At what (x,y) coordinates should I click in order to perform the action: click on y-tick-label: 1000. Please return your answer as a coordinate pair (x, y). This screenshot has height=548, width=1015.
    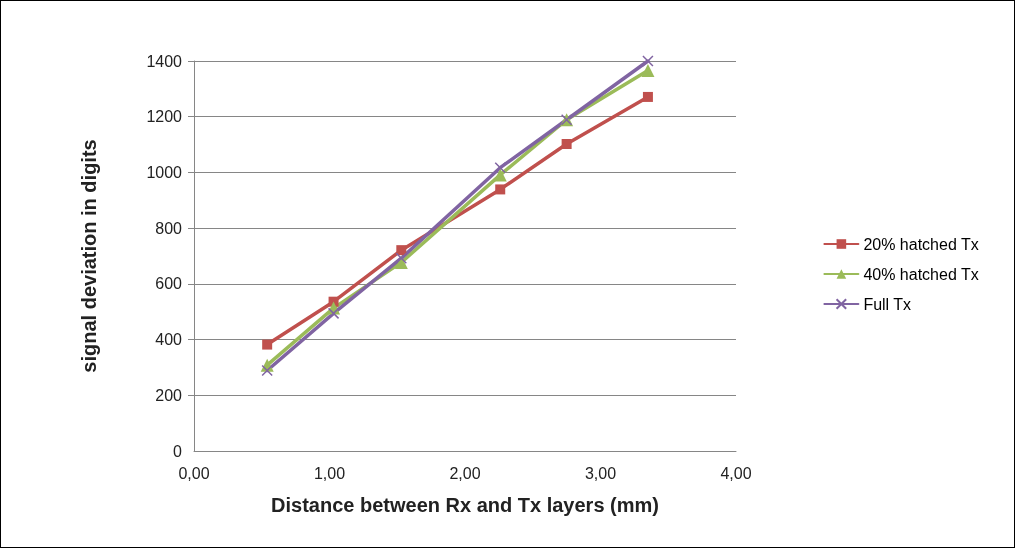
    Looking at the image, I should click on (164, 172).